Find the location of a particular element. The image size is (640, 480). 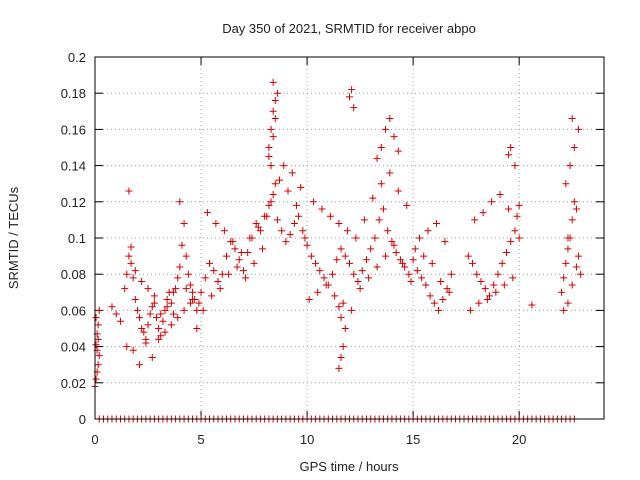

y-axis-label: SRMTID / TECUs is located at coordinates (13, 237).